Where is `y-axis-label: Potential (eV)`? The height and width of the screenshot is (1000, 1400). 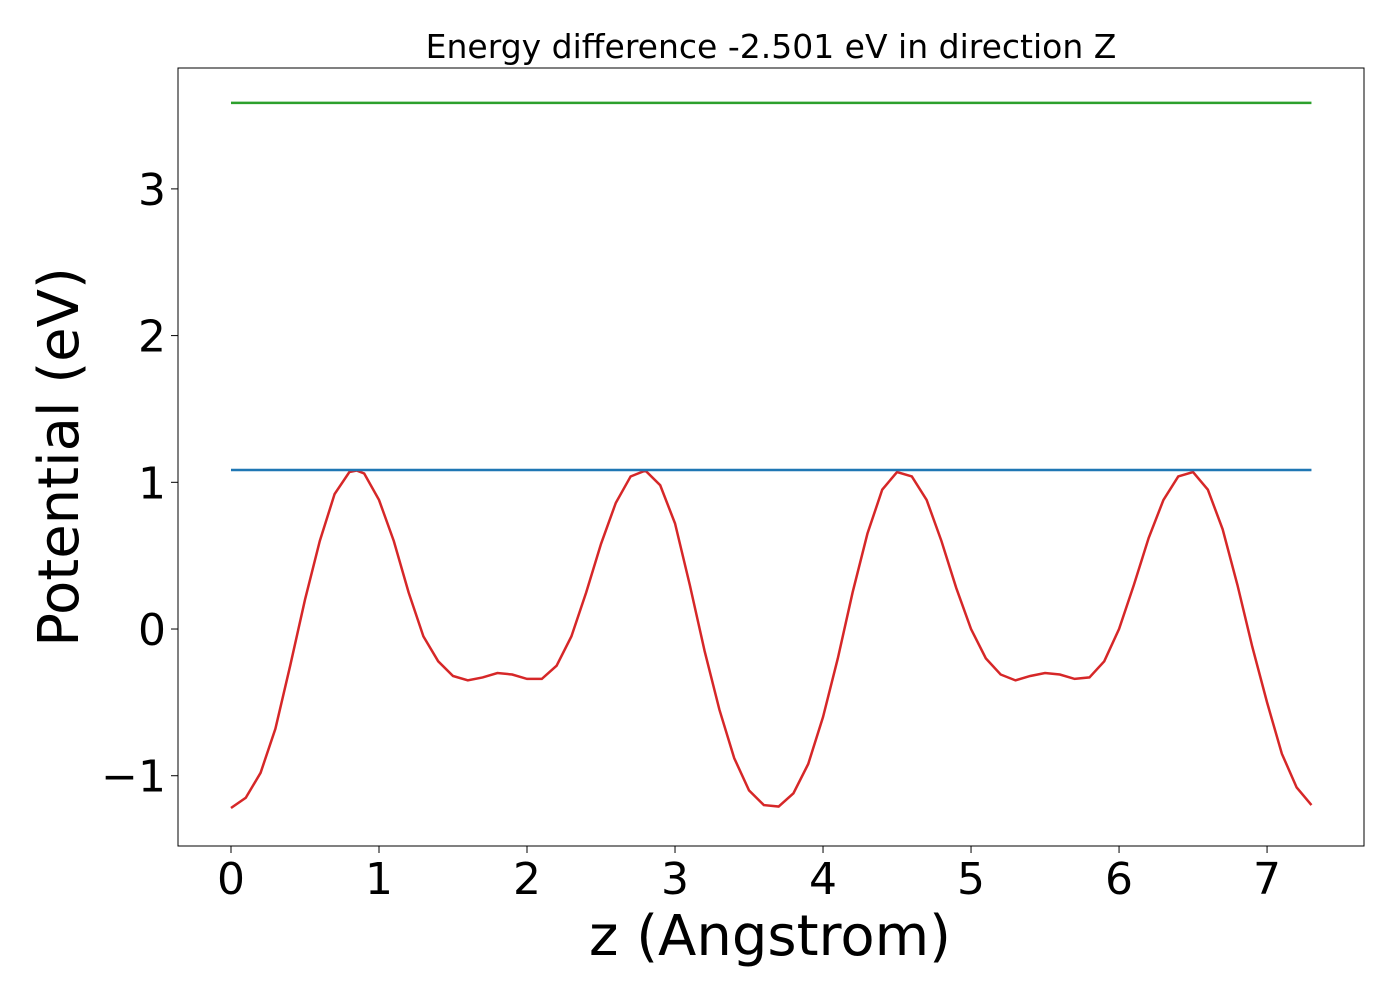
y-axis-label: Potential (eV) is located at coordinates (59, 457).